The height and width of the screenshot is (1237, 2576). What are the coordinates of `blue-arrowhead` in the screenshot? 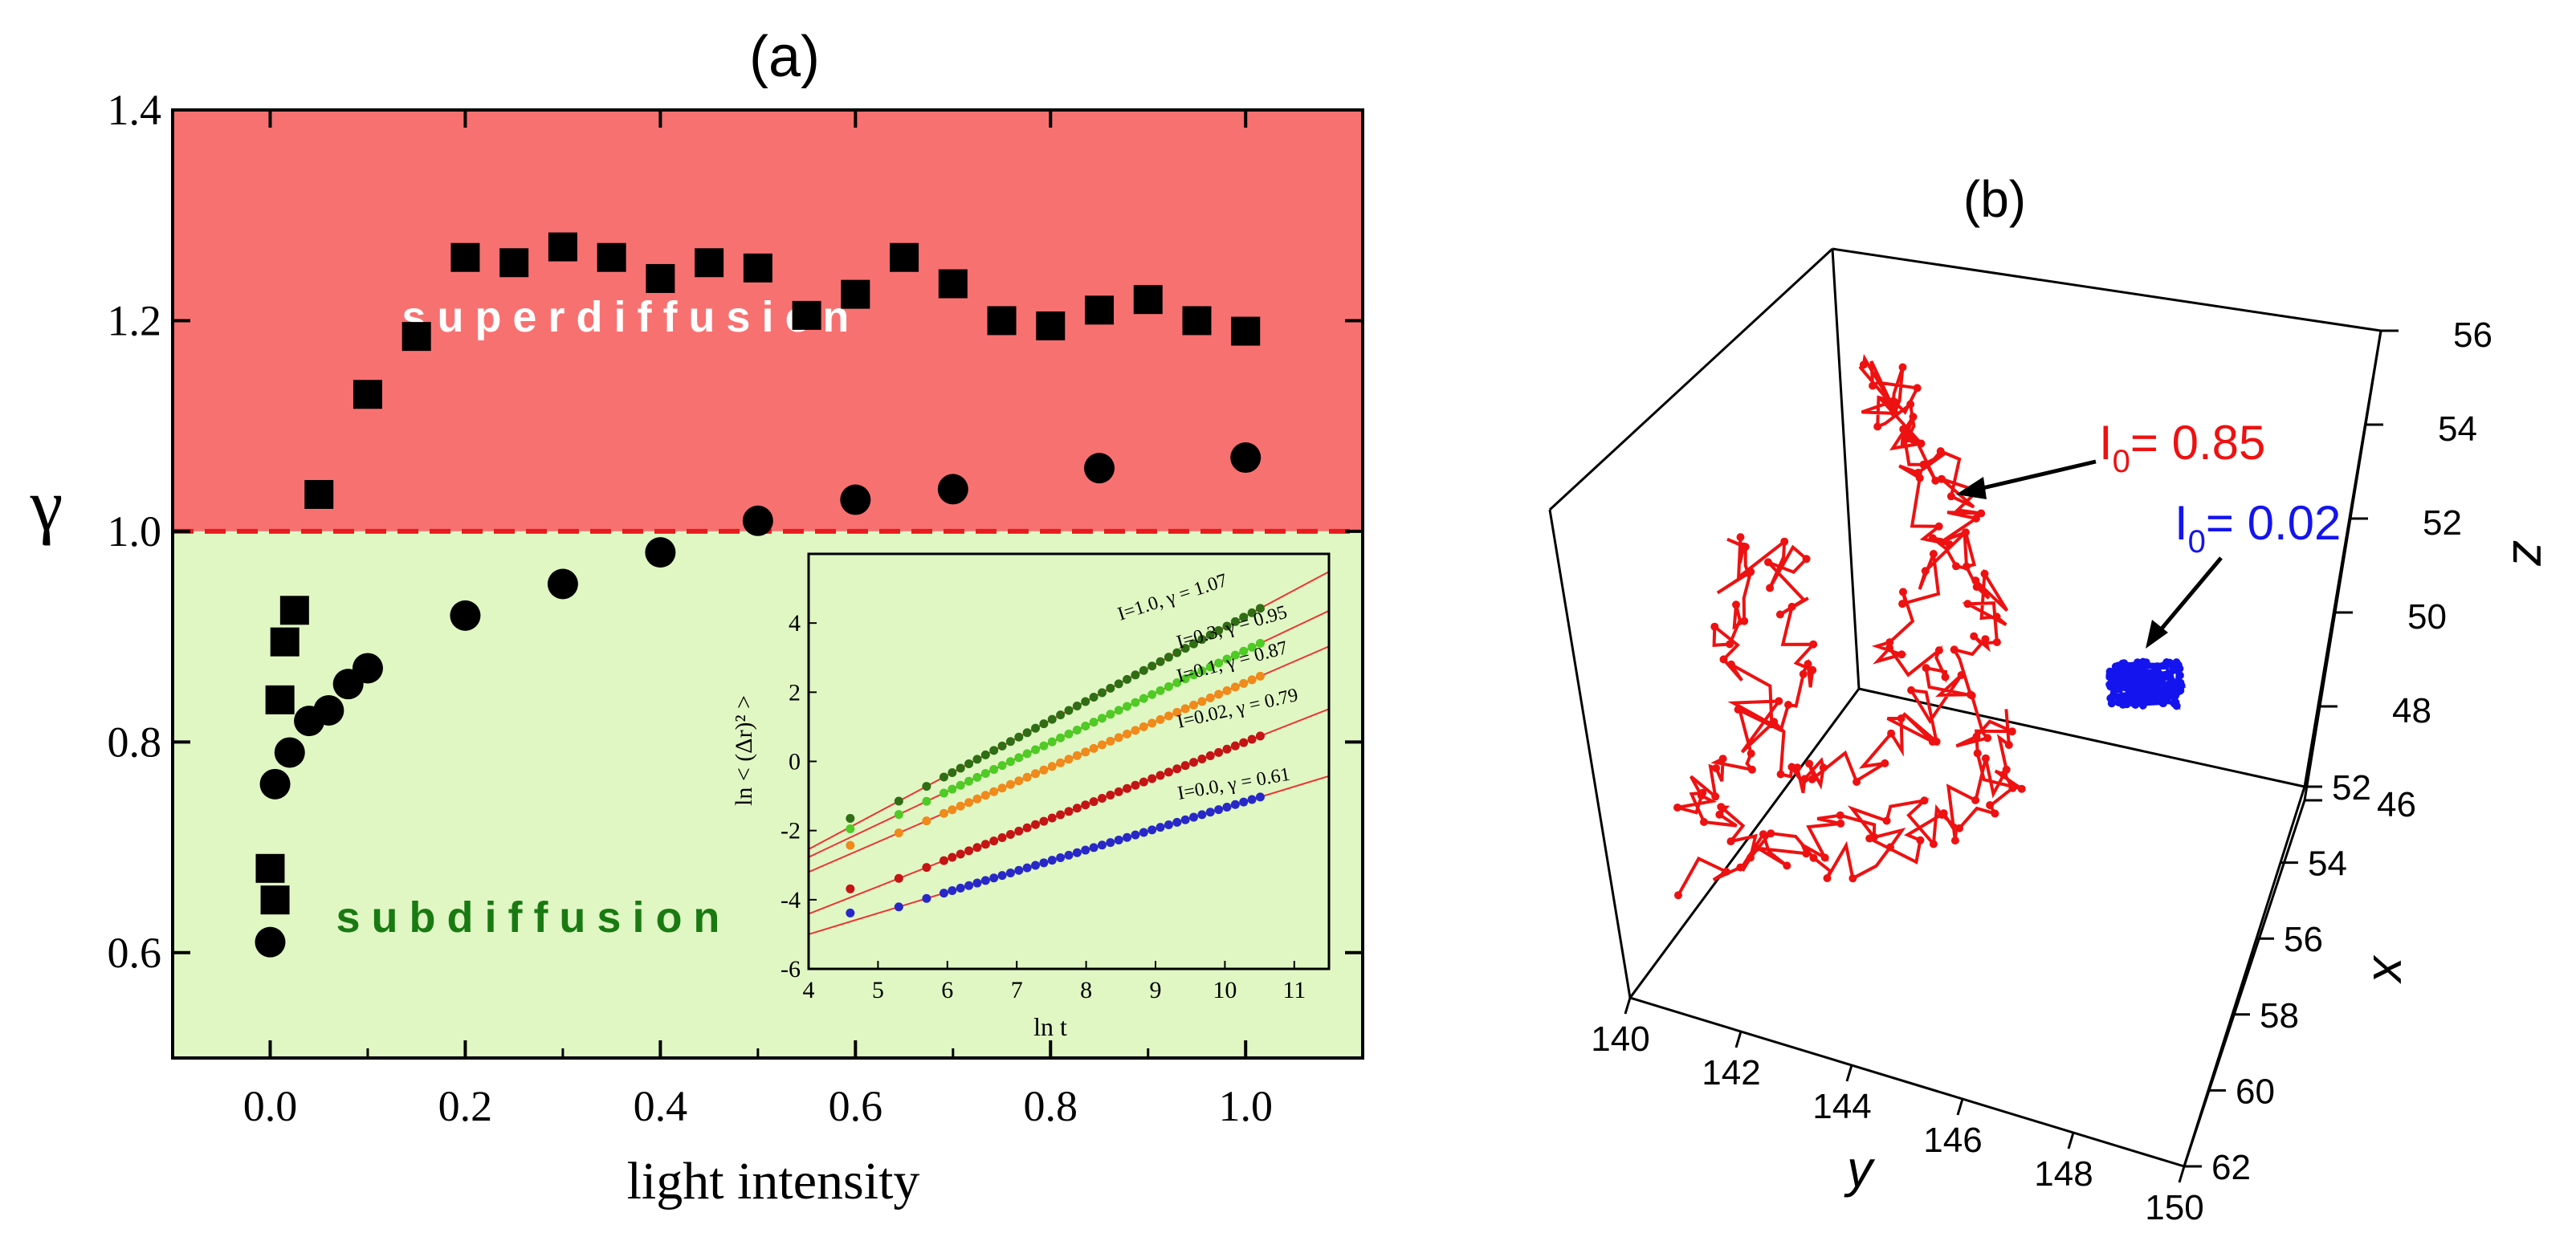 It's located at (2157, 634).